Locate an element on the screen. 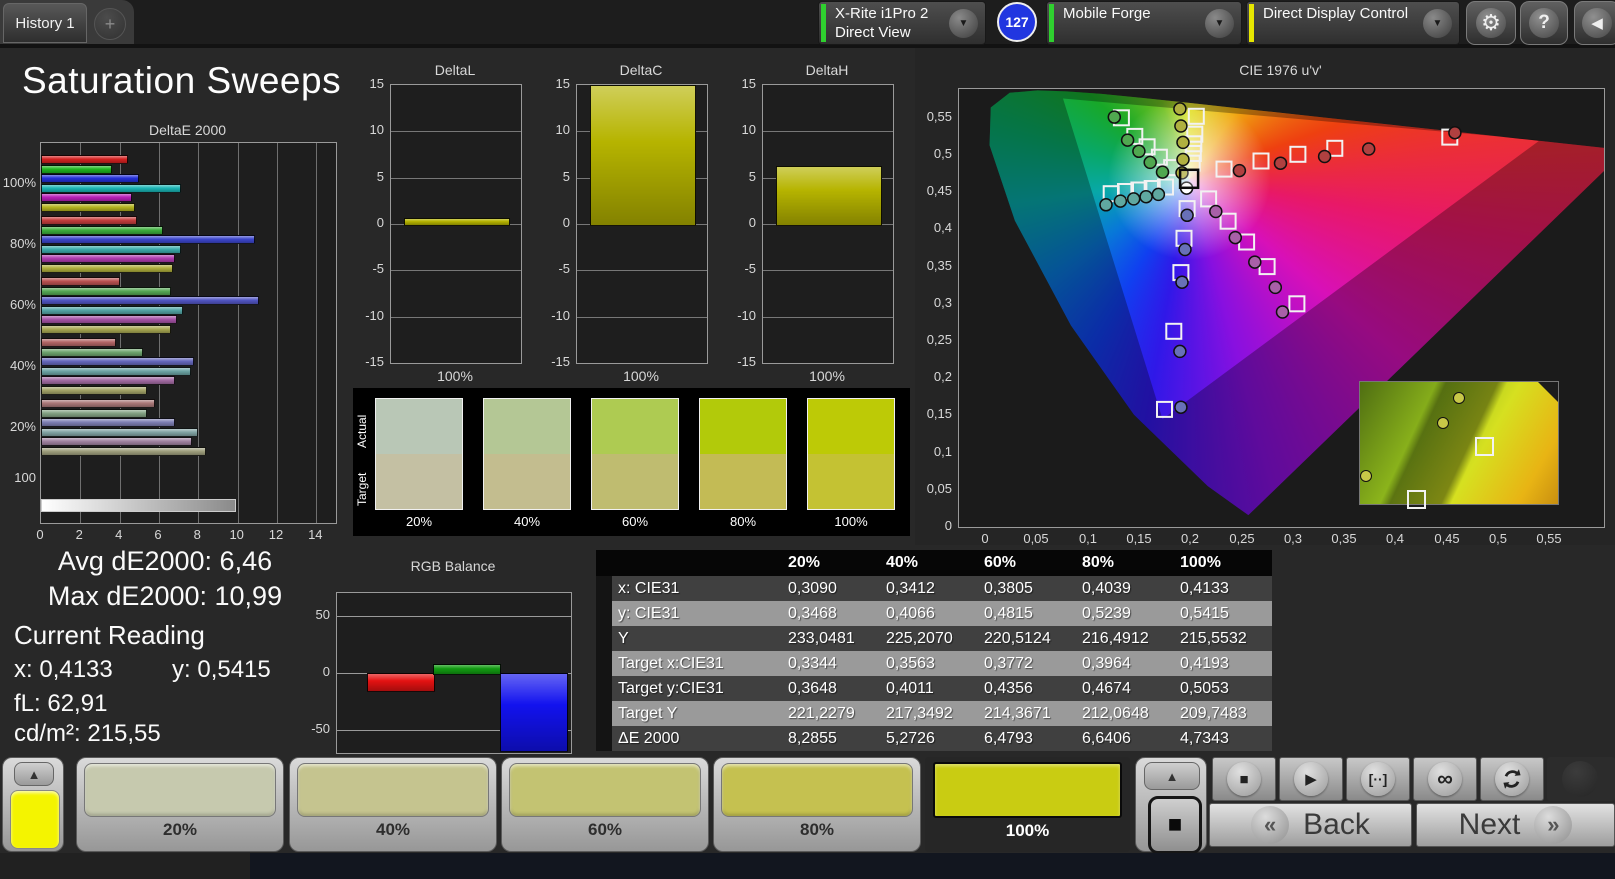 This screenshot has width=1615, height=879. table-row: x: CIE31 0,3090 0,3412 0,3805 0,4039 0,4133 is located at coordinates (934, 588).